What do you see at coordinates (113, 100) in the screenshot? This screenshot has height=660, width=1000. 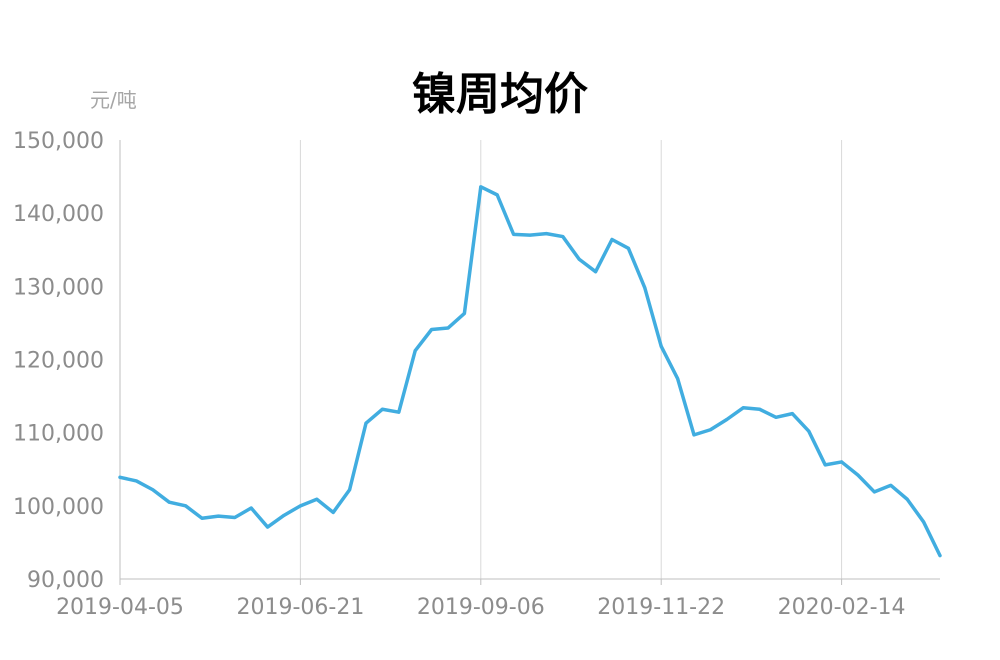 I see `unit-label: 元/吨` at bounding box center [113, 100].